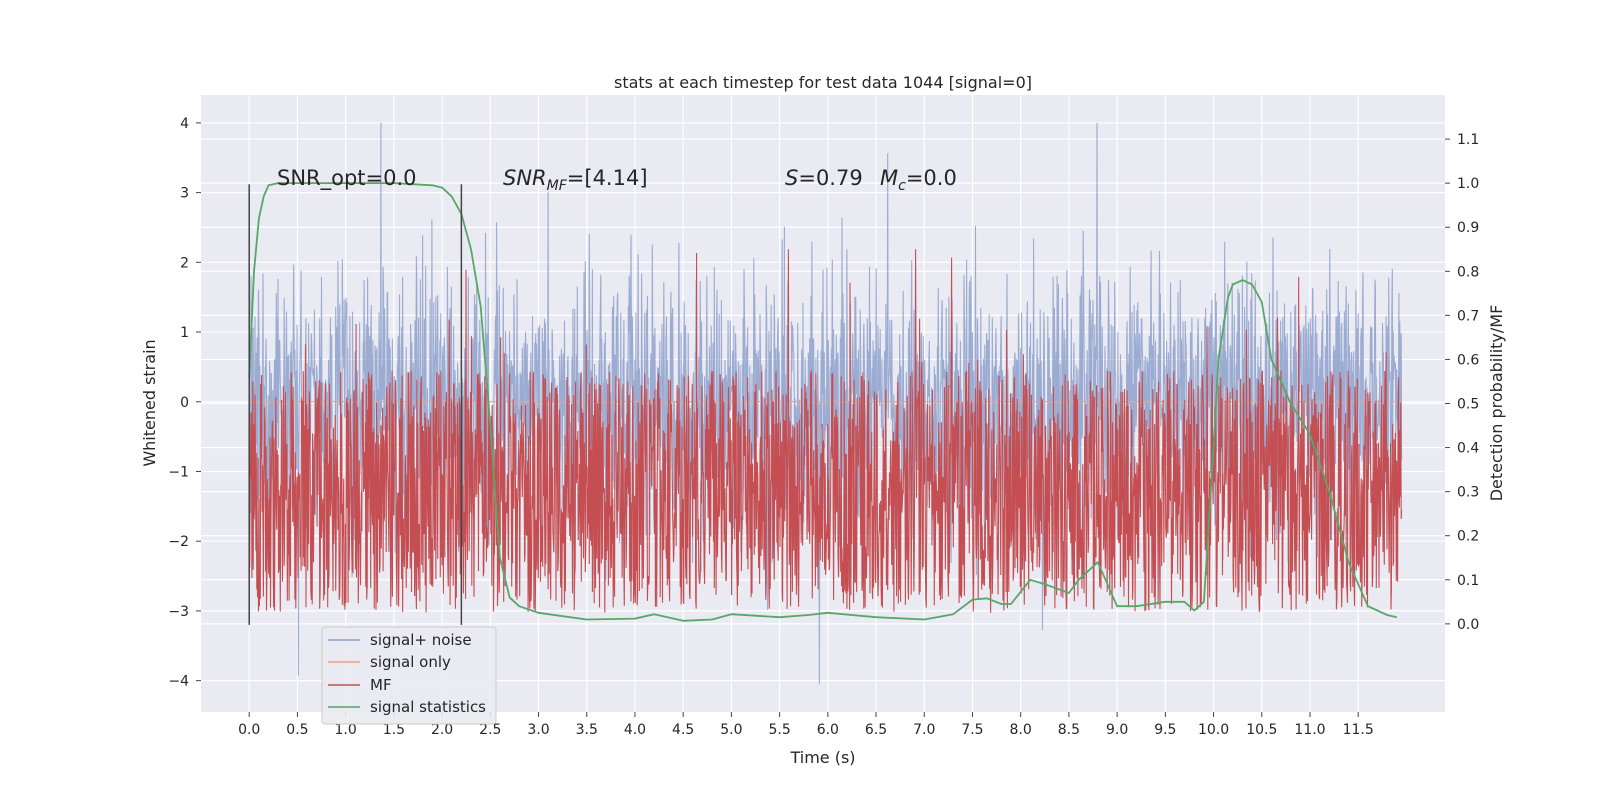 The height and width of the screenshot is (800, 1600). What do you see at coordinates (791, 178) in the screenshot?
I see `annotation-s-label: S` at bounding box center [791, 178].